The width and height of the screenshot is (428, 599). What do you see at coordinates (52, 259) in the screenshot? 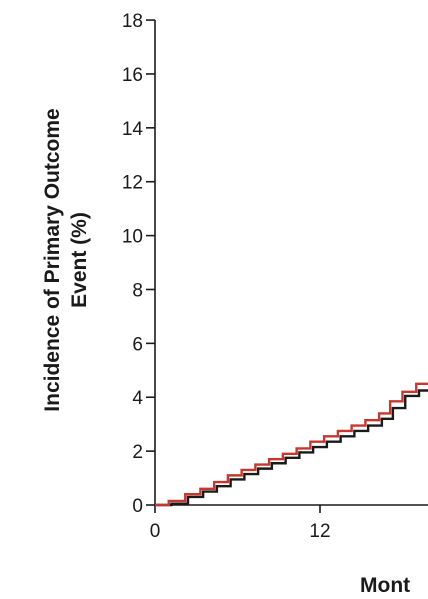
I see `y-axis-title-line-1: Incidence of Primary Outcome` at bounding box center [52, 259].